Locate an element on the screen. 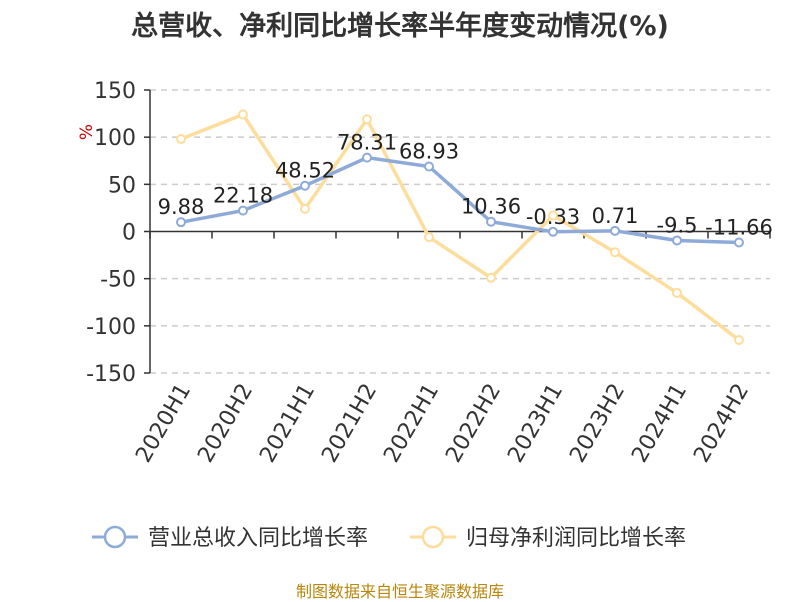 This screenshot has width=800, height=602. x-tick-label-9: 2024H2 is located at coordinates (721, 423).